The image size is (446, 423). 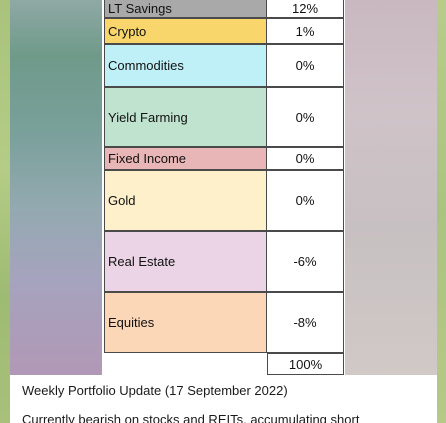 I want to click on table-total-row: 100%, so click(x=223, y=364).